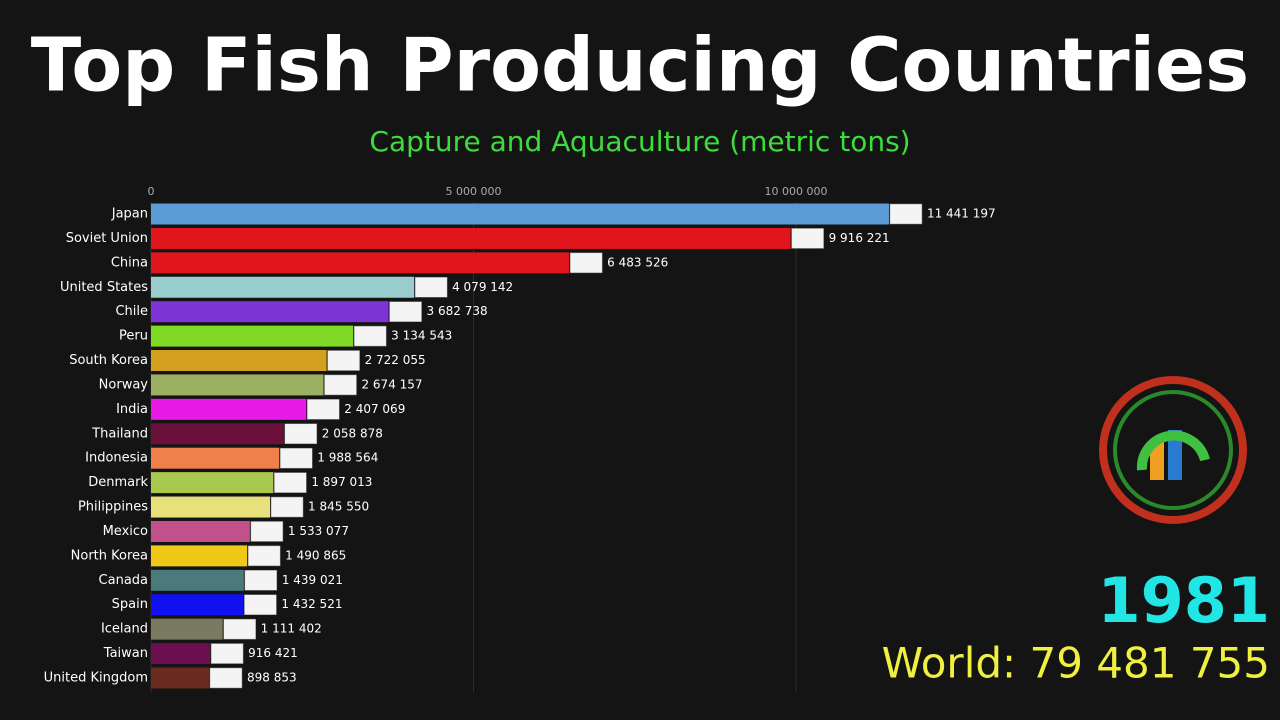  I want to click on value-label: 9 916 221, so click(859, 238).